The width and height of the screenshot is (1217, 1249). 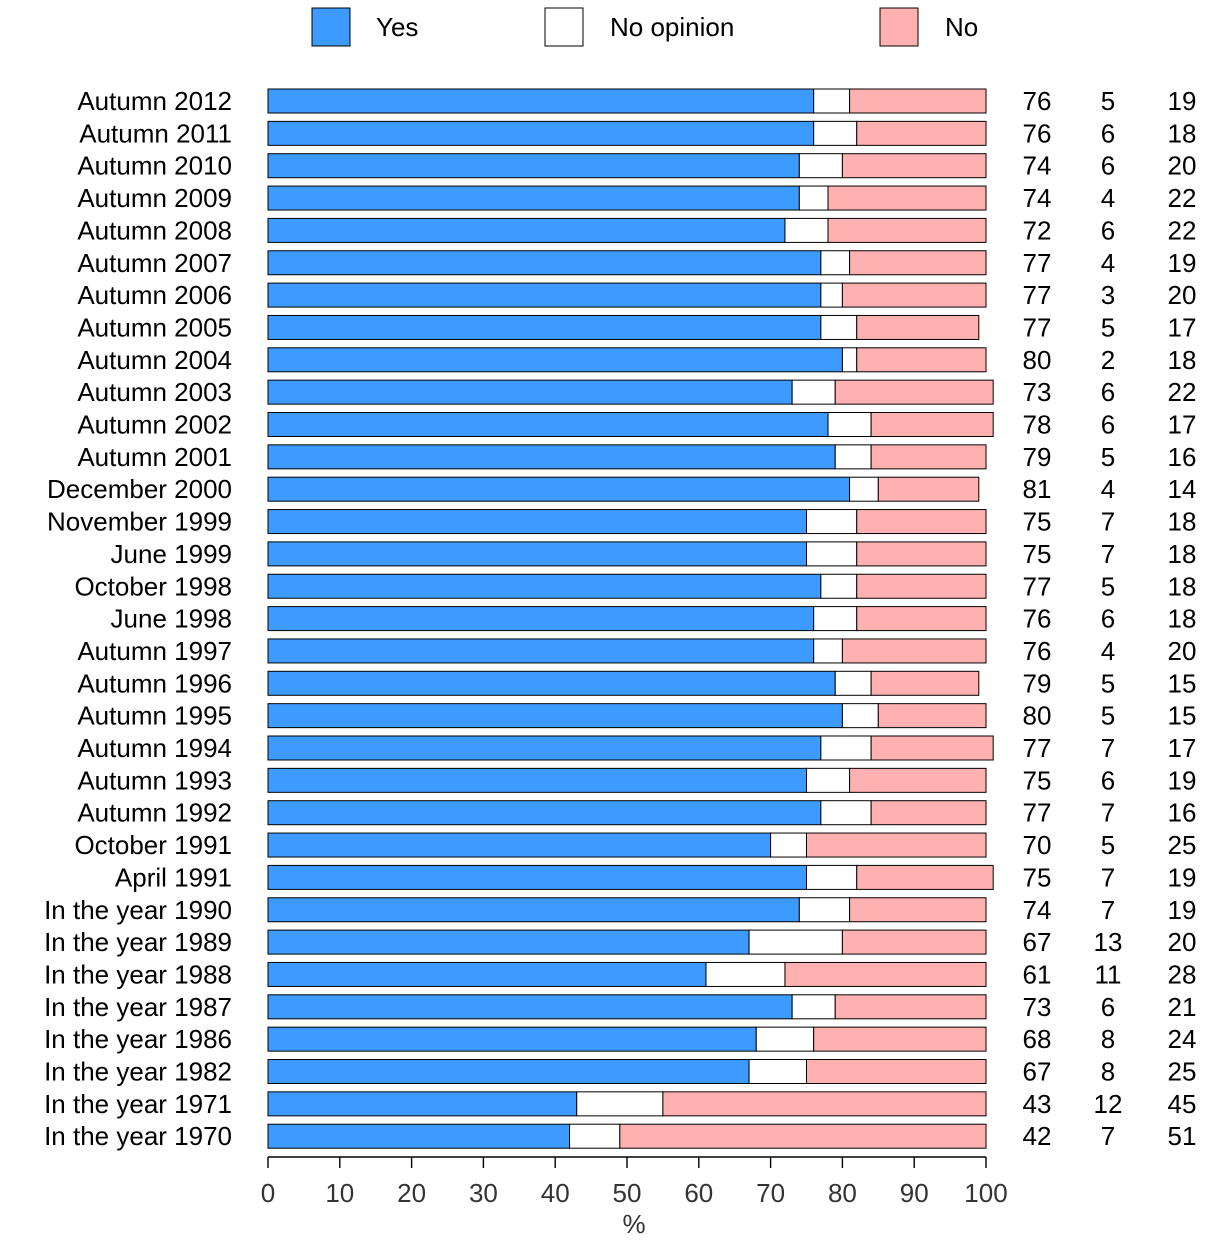 What do you see at coordinates (1182, 489) in the screenshot?
I see `data-label: 14` at bounding box center [1182, 489].